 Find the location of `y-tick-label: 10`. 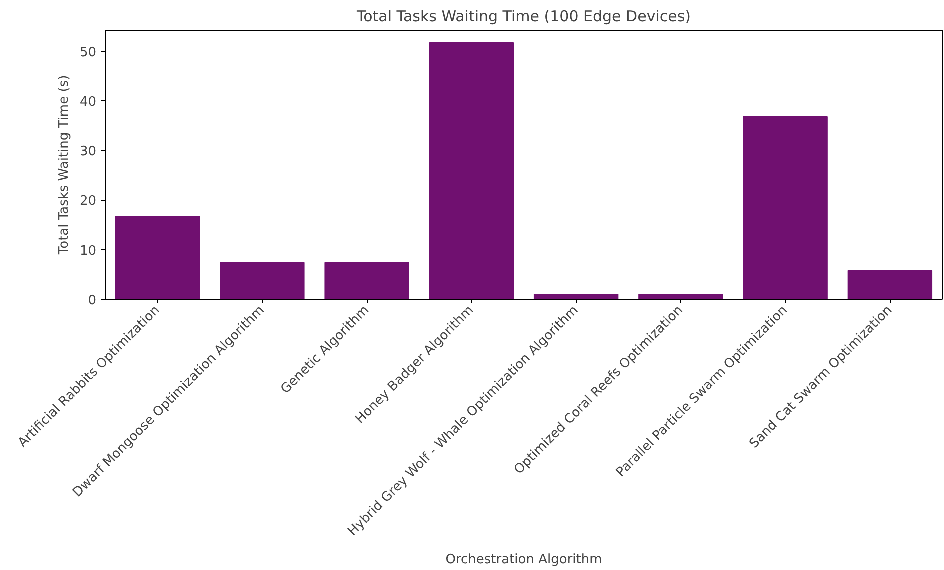

y-tick-label: 10 is located at coordinates (88, 251).